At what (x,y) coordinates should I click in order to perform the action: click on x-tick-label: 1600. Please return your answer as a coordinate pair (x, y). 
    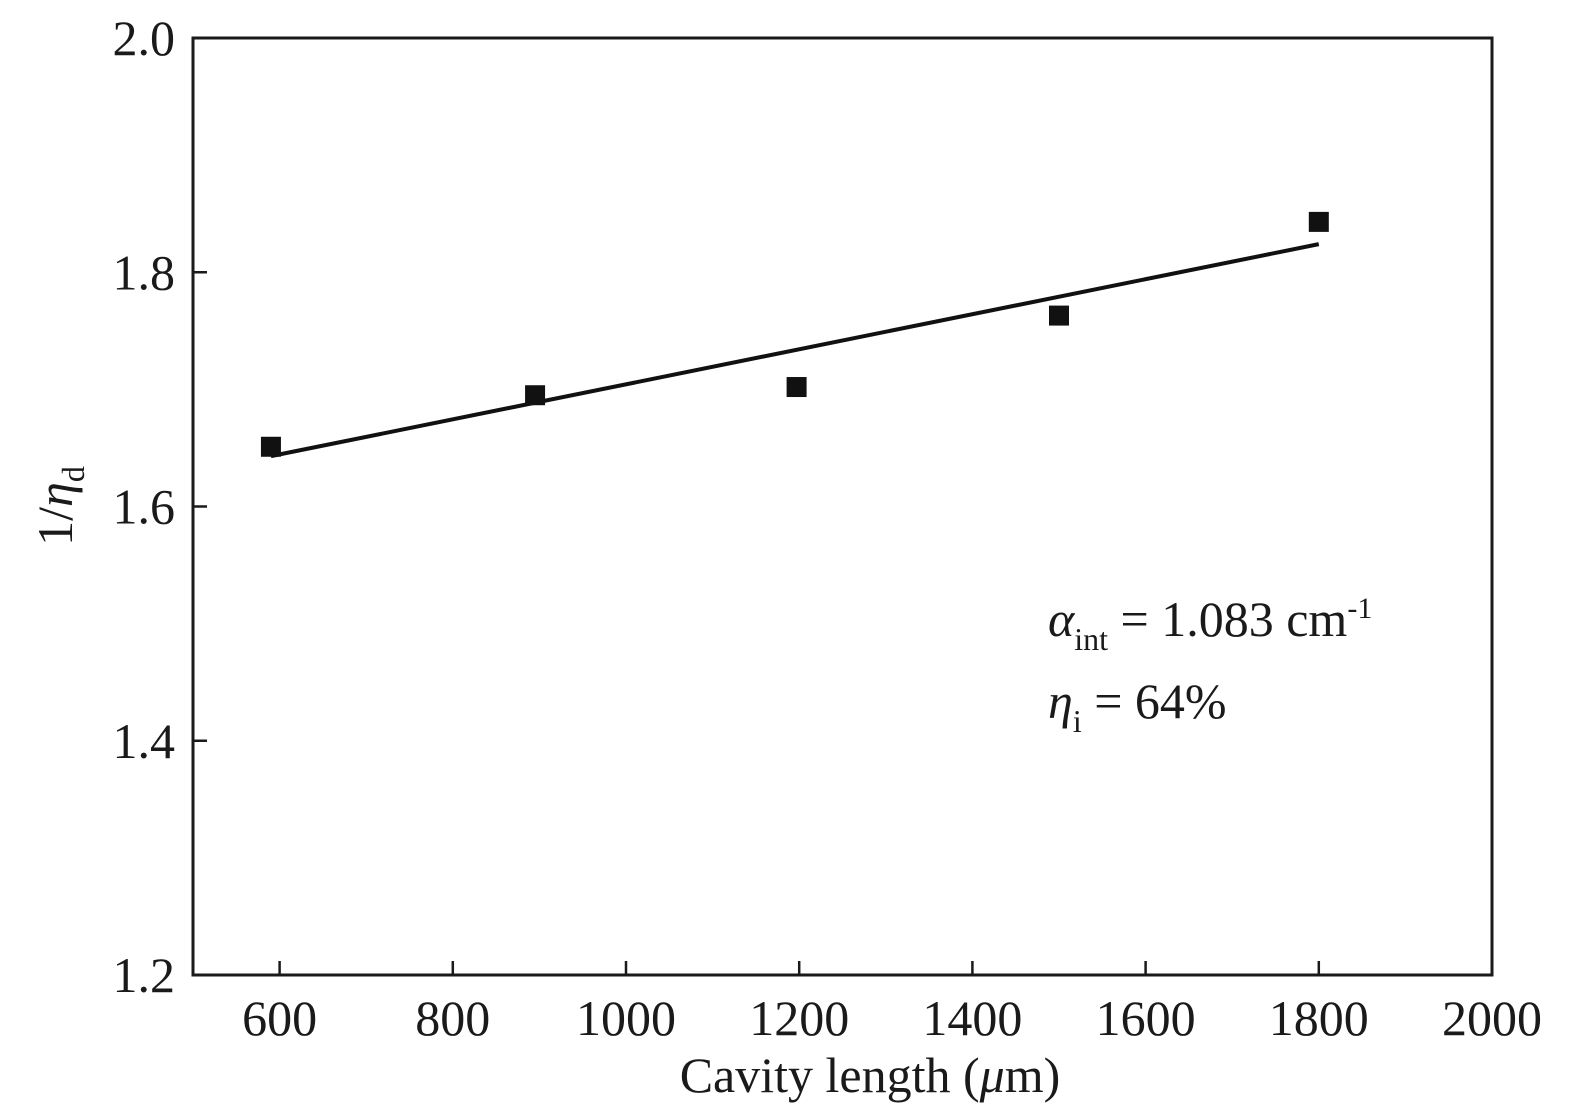
    Looking at the image, I should click on (1146, 1018).